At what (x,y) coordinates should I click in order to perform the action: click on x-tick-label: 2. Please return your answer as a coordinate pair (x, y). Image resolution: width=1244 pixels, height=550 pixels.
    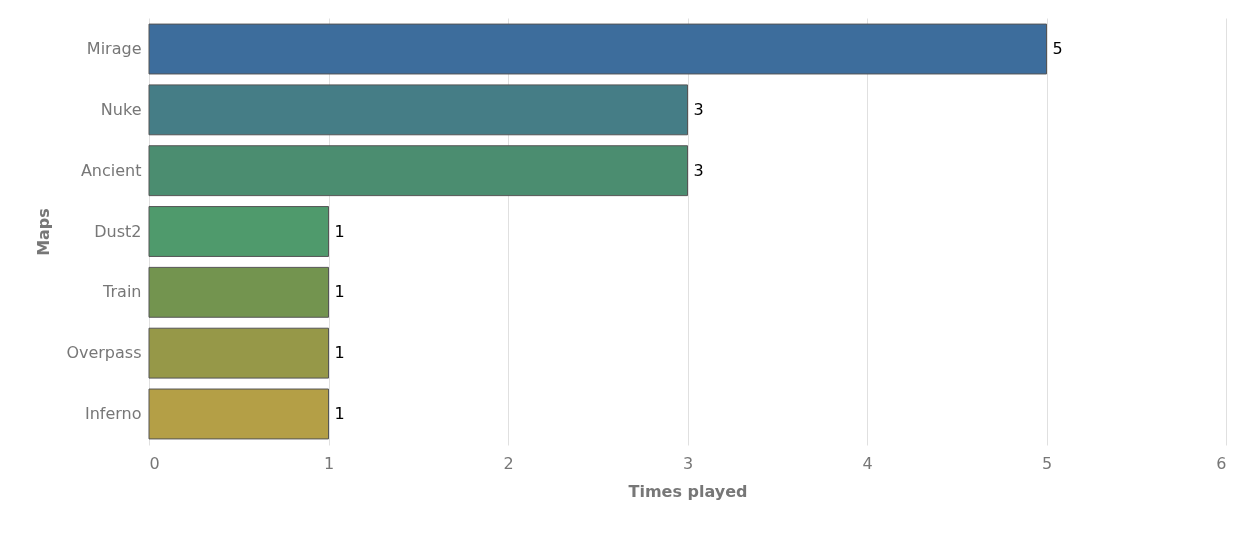
    Looking at the image, I should click on (508, 463).